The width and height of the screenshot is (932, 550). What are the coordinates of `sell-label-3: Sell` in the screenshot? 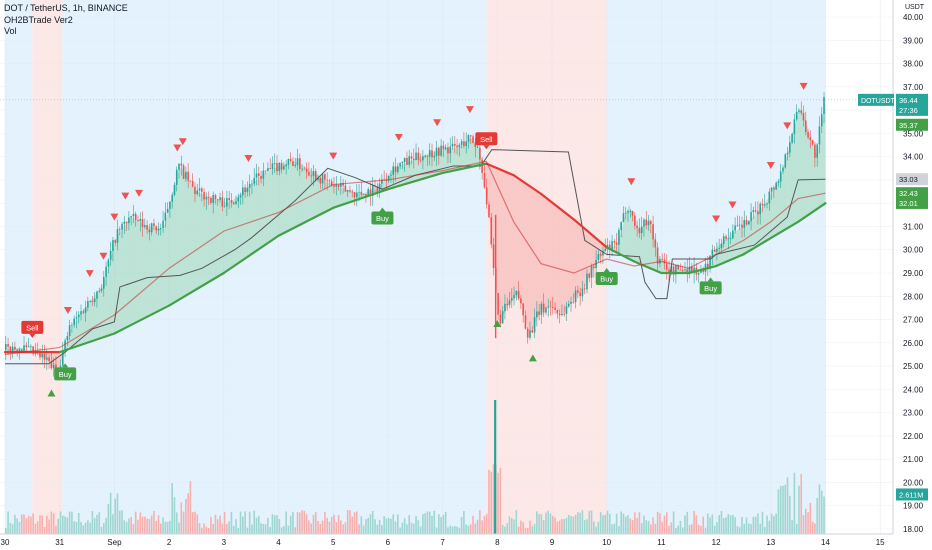 It's located at (486, 141).